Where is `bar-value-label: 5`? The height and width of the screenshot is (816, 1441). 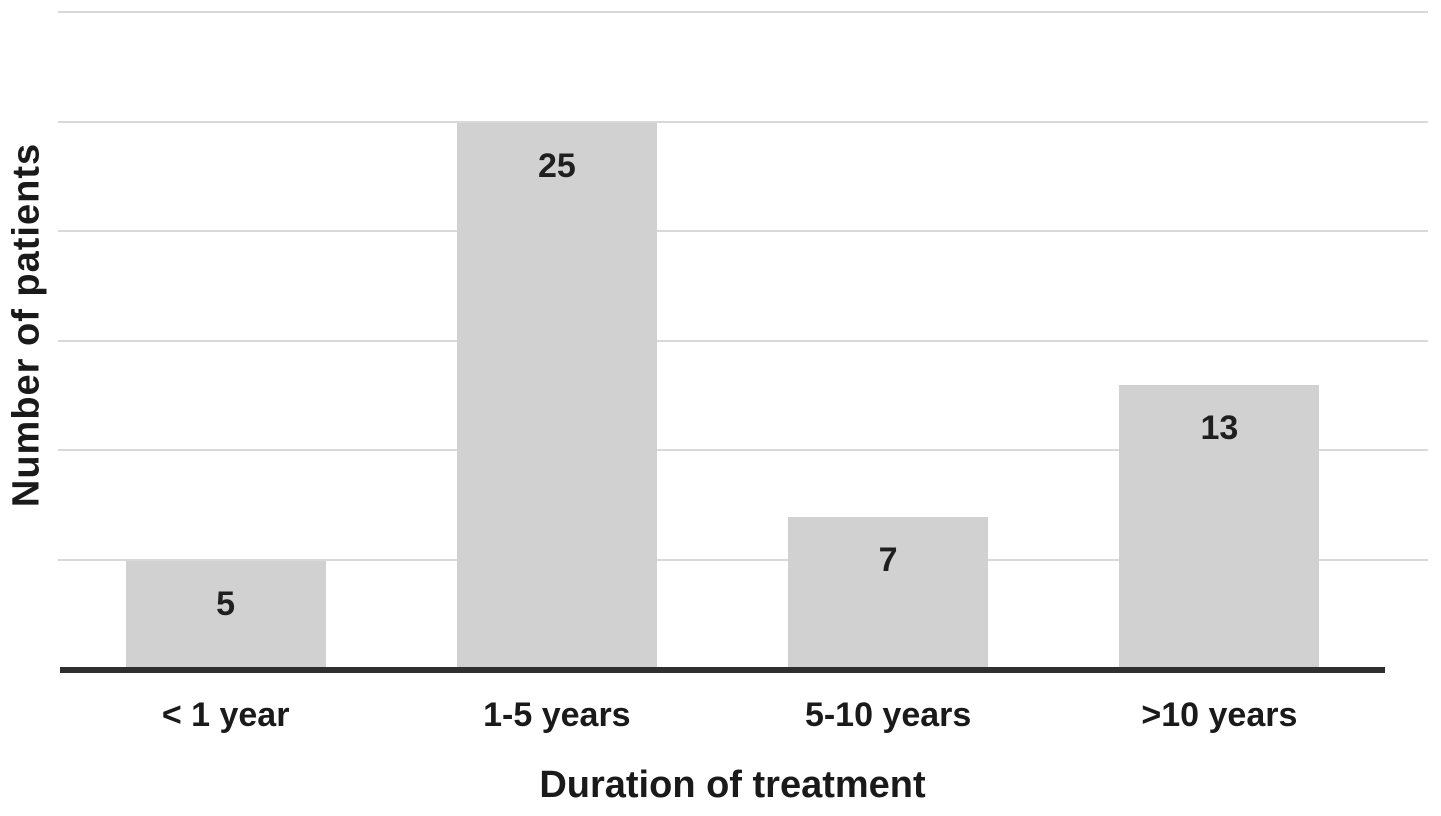
bar-value-label: 5 is located at coordinates (226, 603).